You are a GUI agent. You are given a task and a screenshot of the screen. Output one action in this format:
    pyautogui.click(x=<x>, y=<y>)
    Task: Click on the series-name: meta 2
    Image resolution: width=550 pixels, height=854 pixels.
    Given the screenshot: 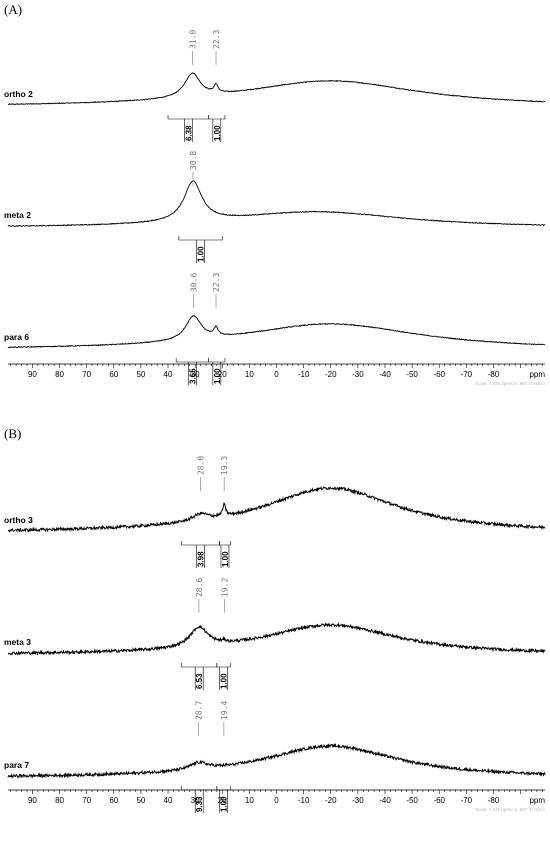 What is the action you would take?
    pyautogui.click(x=17, y=215)
    